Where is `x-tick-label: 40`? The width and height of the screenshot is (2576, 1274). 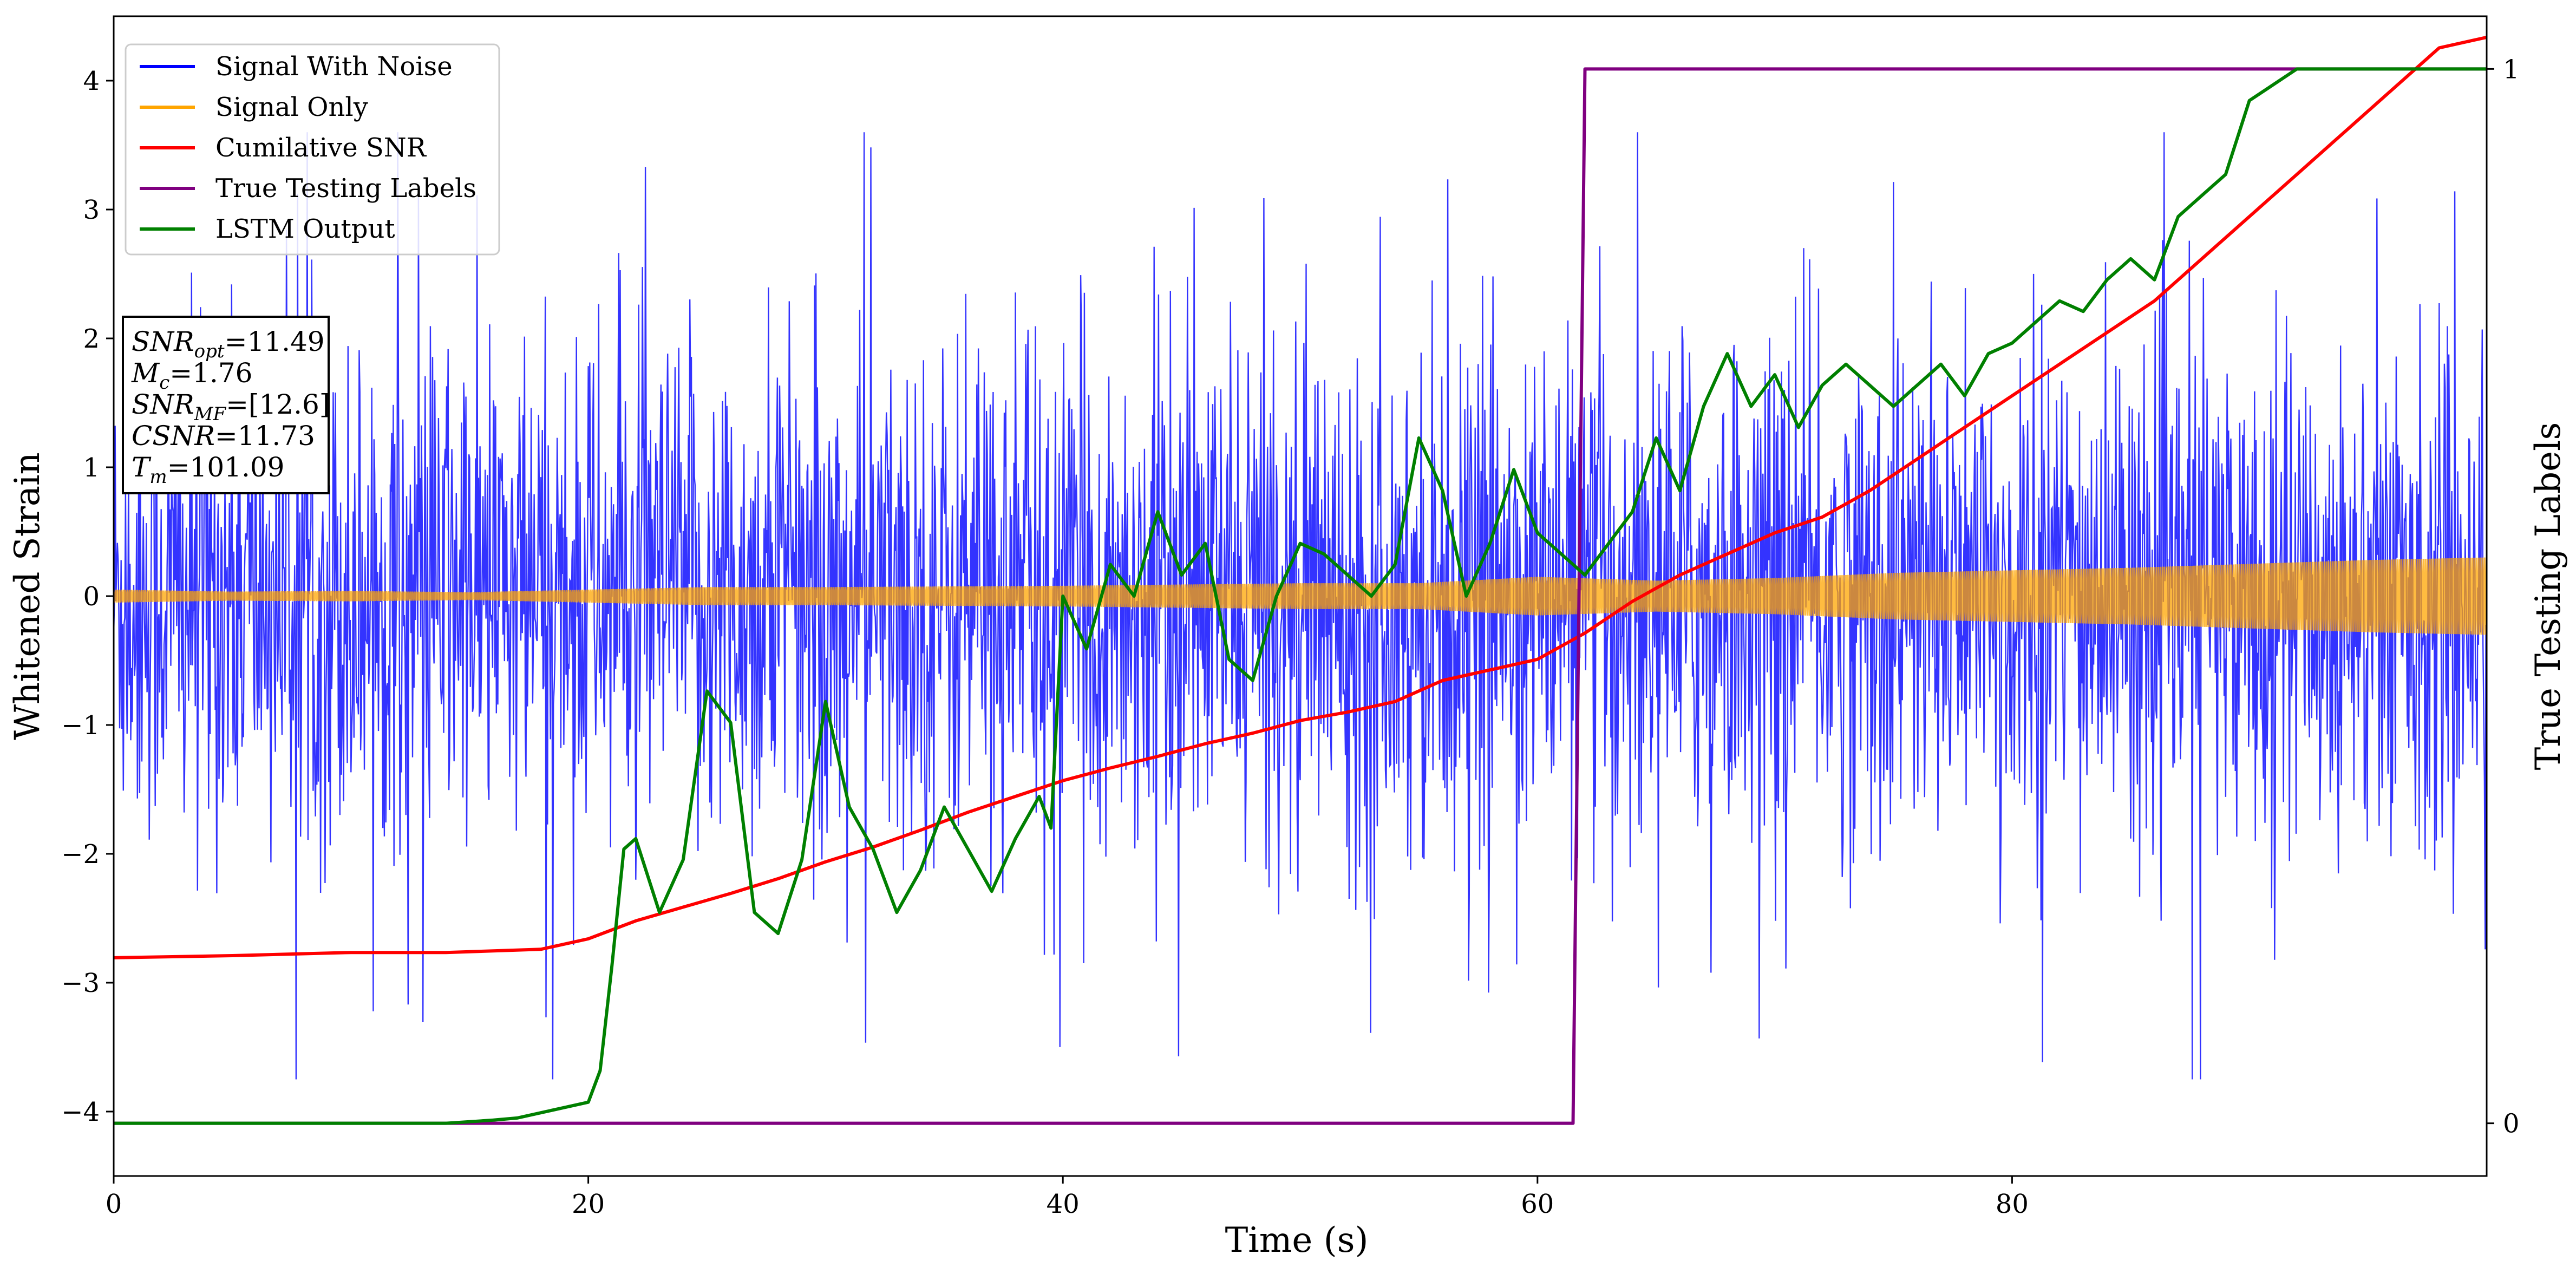 x-tick-label: 40 is located at coordinates (1063, 1204).